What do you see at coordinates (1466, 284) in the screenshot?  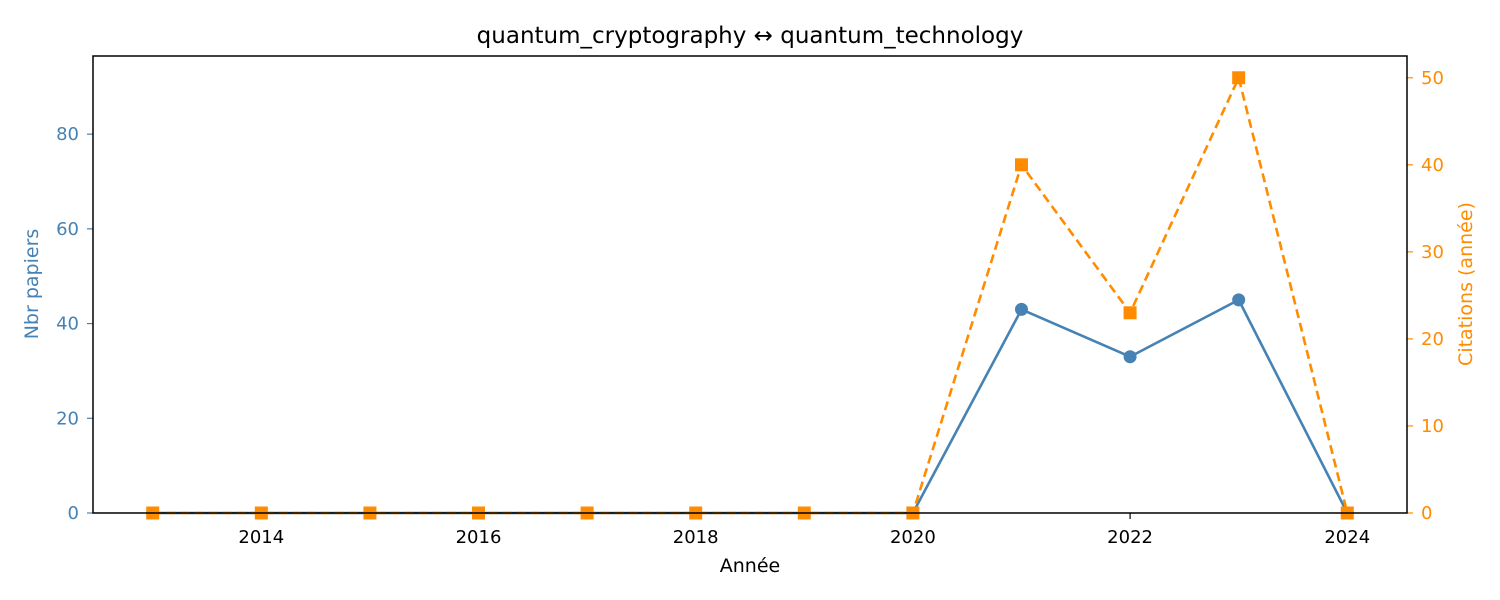 I see `y-axis-right-label: Citations (année)` at bounding box center [1466, 284].